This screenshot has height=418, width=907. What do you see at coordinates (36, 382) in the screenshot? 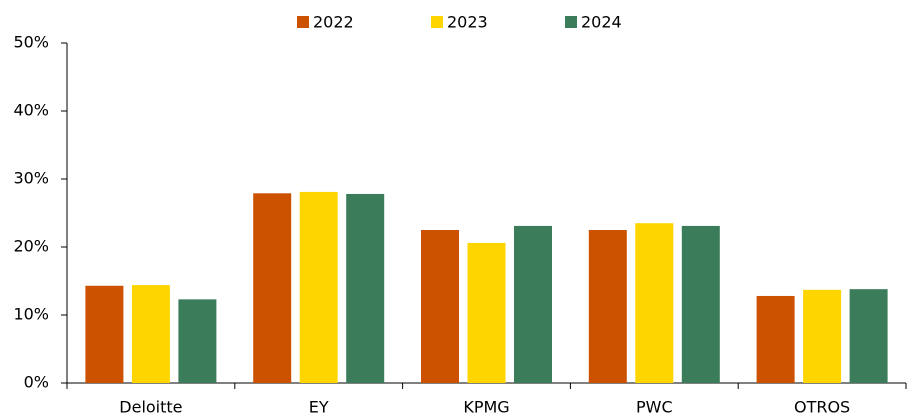
I see `y-tick-label: 0%` at bounding box center [36, 382].